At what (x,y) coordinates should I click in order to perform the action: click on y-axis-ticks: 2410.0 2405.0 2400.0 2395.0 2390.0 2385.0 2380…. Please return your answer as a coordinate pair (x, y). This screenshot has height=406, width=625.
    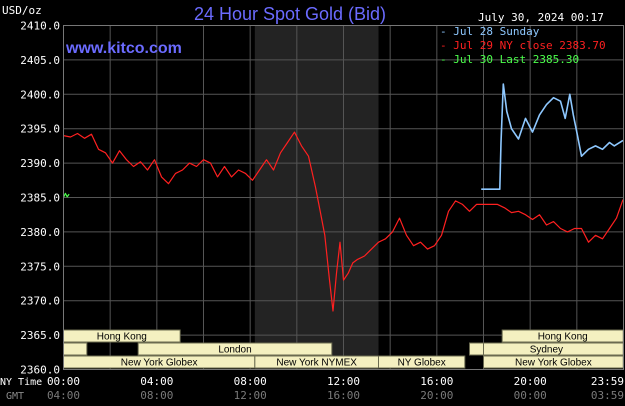
    Looking at the image, I should click on (40, 198).